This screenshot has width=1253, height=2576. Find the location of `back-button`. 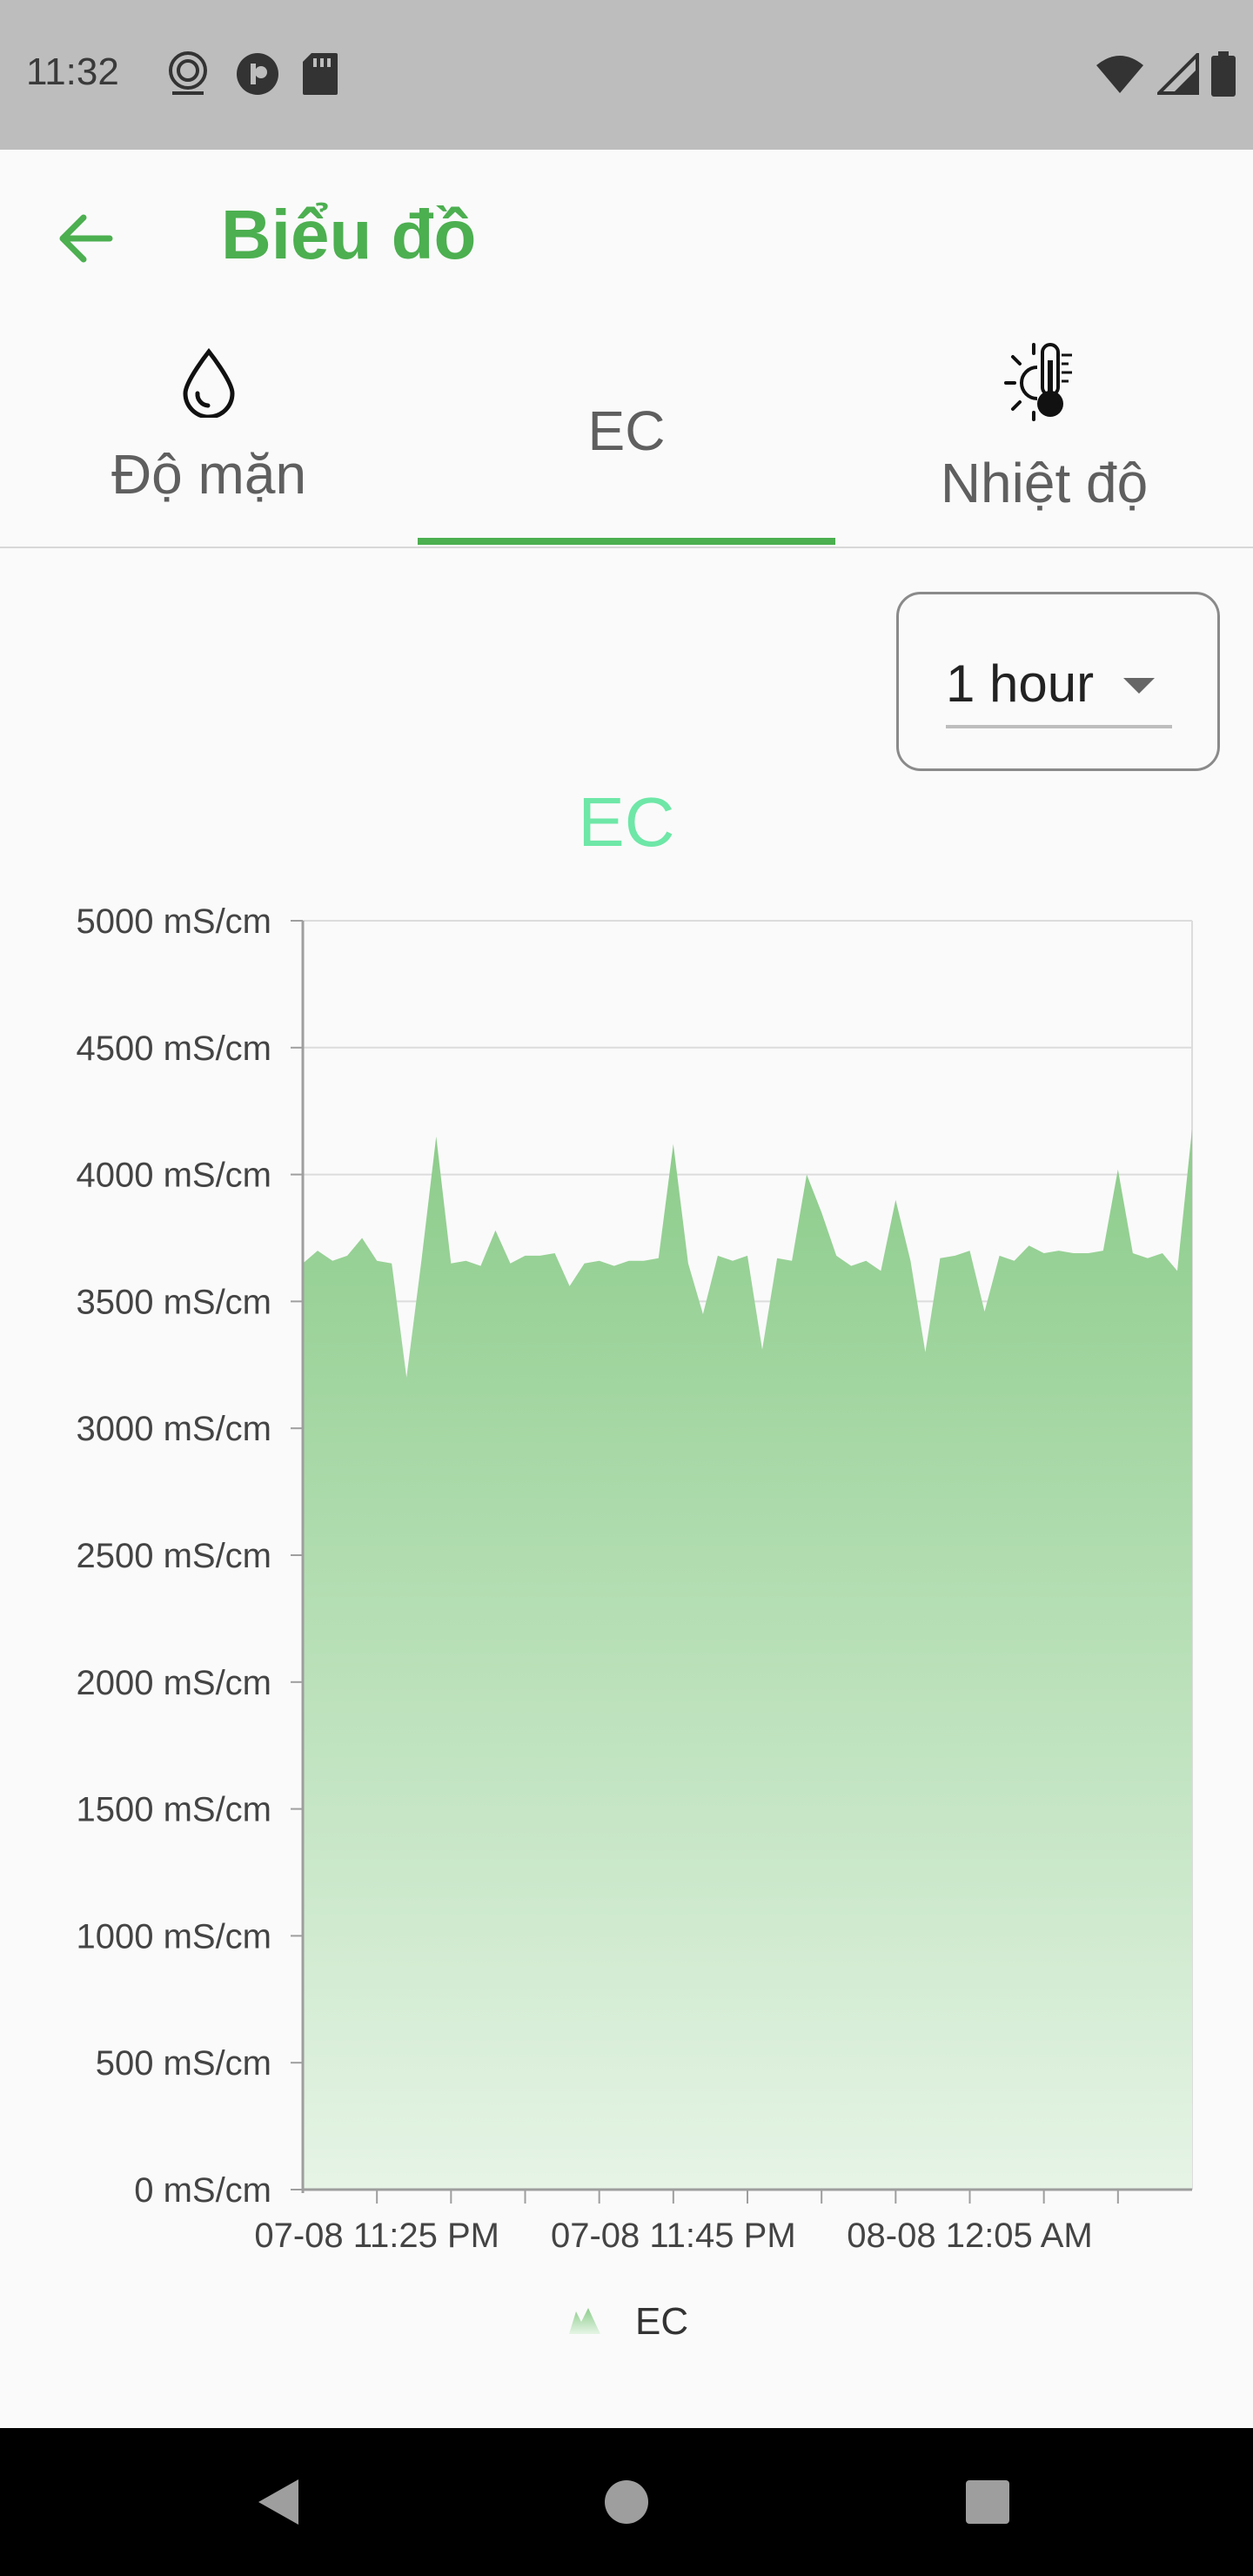

back-button is located at coordinates (85, 238).